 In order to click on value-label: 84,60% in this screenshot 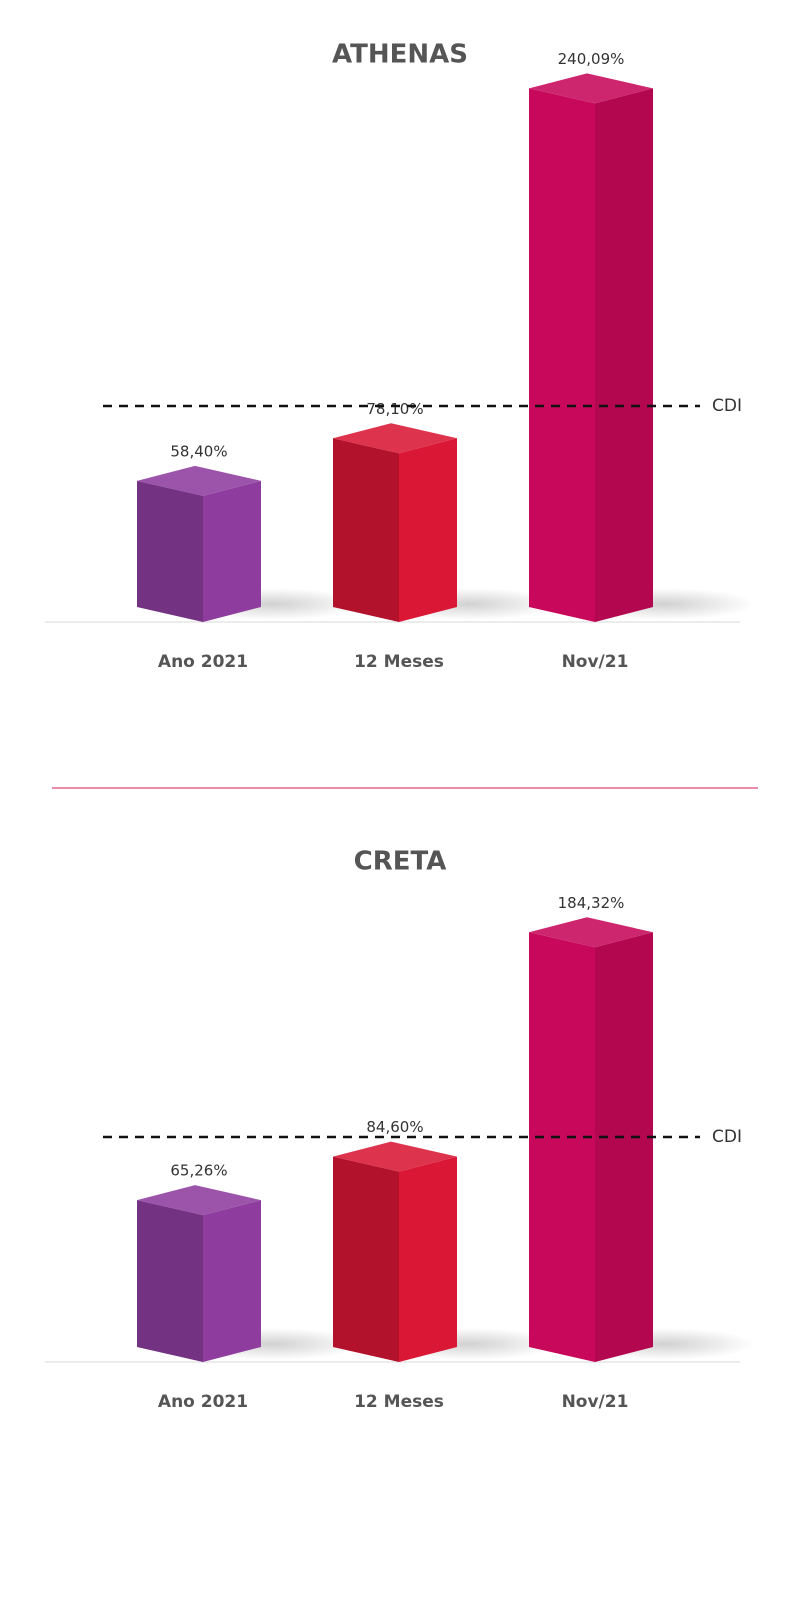, I will do `click(394, 1127)`.